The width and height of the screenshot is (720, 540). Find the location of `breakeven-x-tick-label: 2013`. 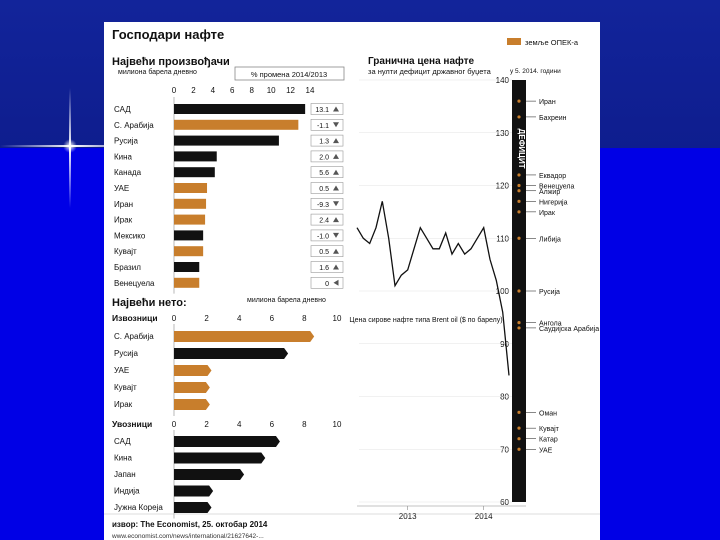

breakeven-x-tick-label: 2013 is located at coordinates (408, 516).